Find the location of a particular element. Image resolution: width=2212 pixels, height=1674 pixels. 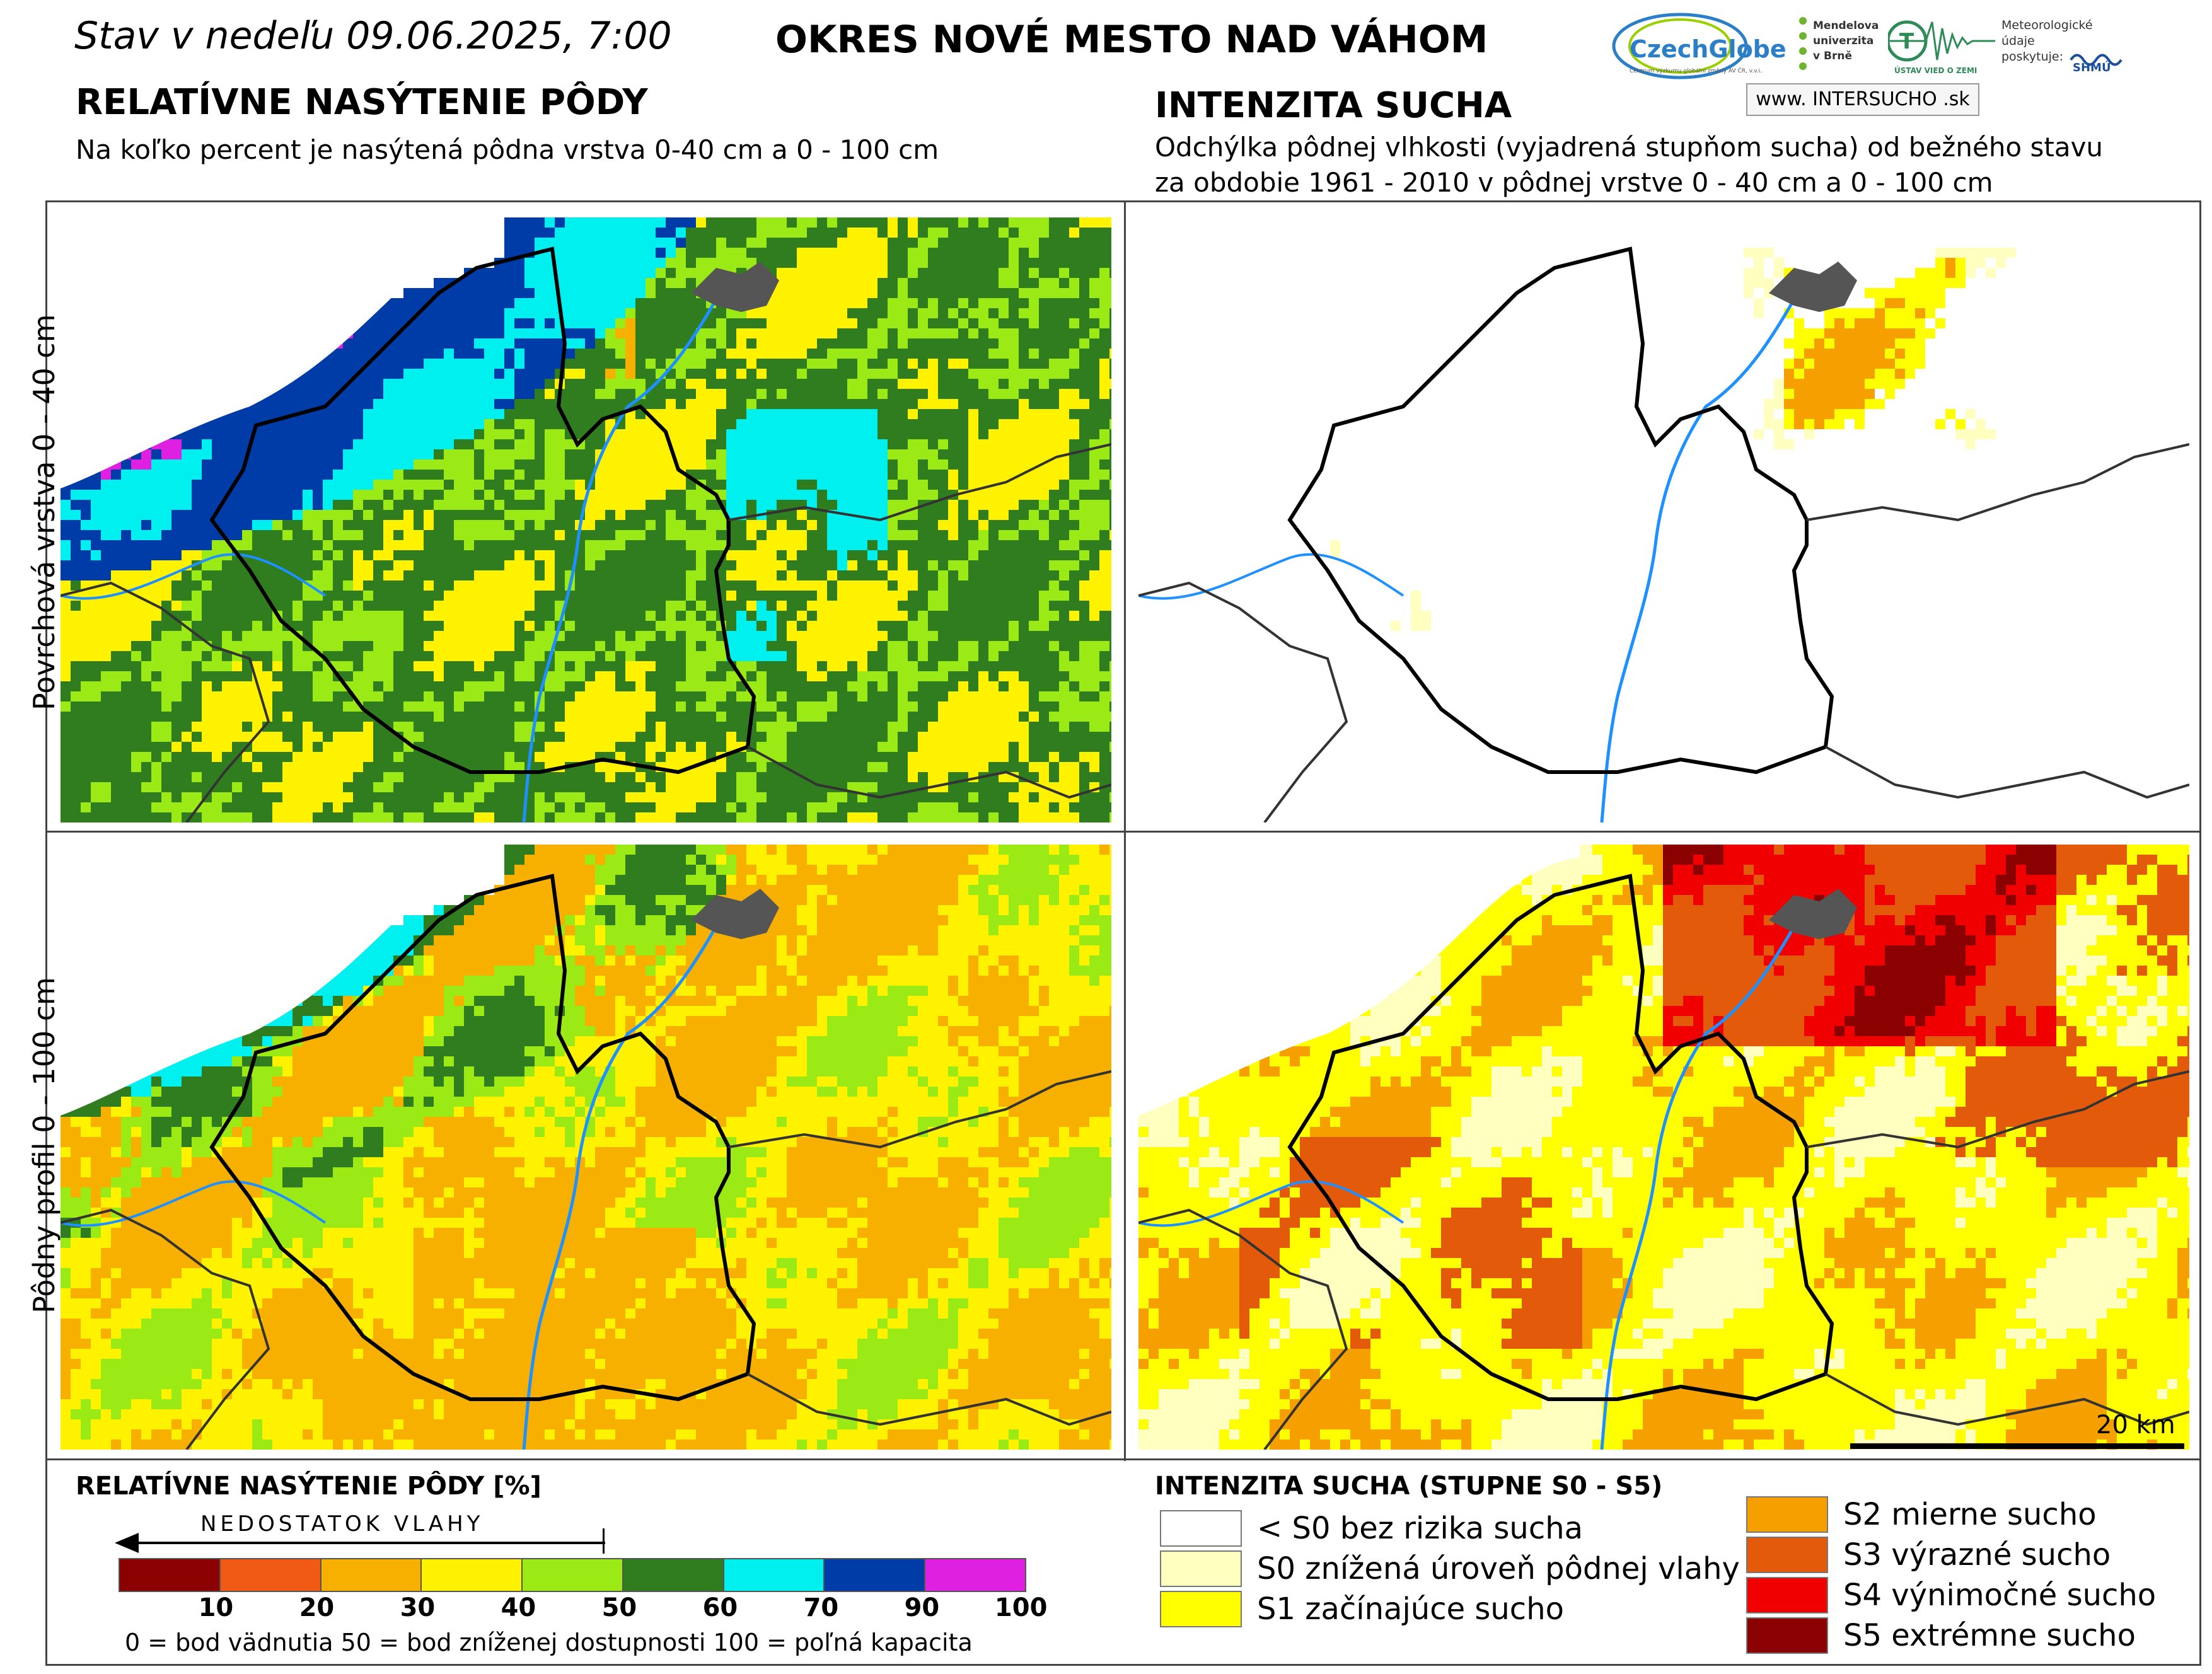

drought-legend-item: S4 výnimočné sucho is located at coordinates (1951, 1595).